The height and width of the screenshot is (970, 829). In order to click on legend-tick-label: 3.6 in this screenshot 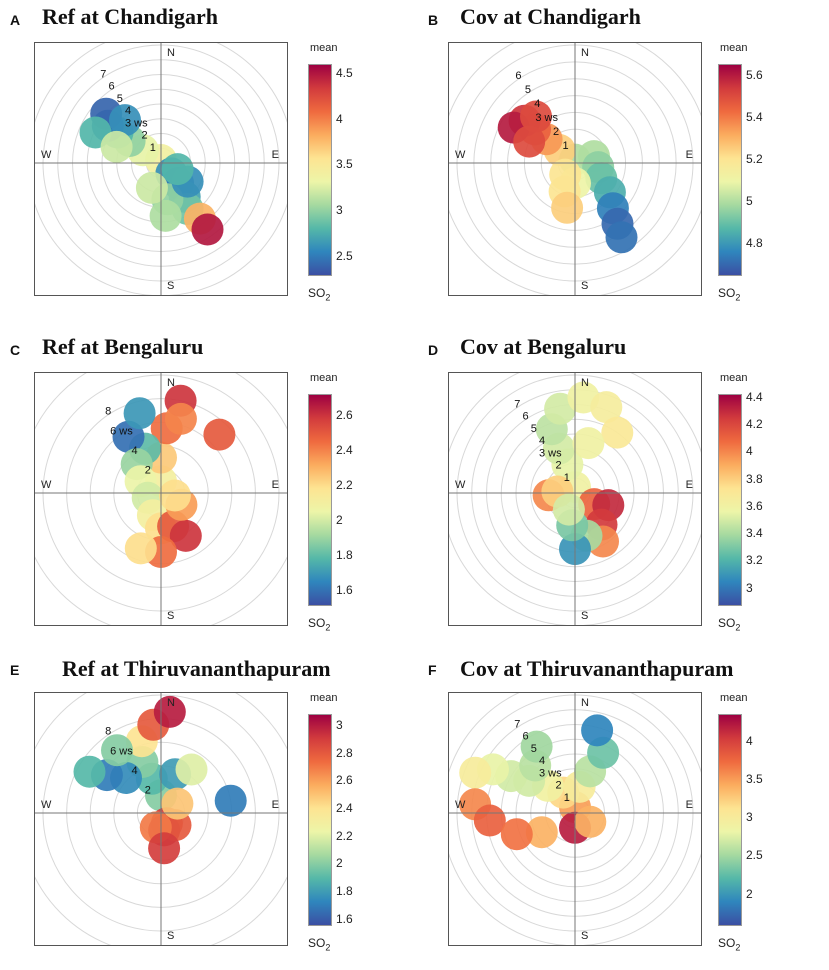, I will do `click(754, 505)`.